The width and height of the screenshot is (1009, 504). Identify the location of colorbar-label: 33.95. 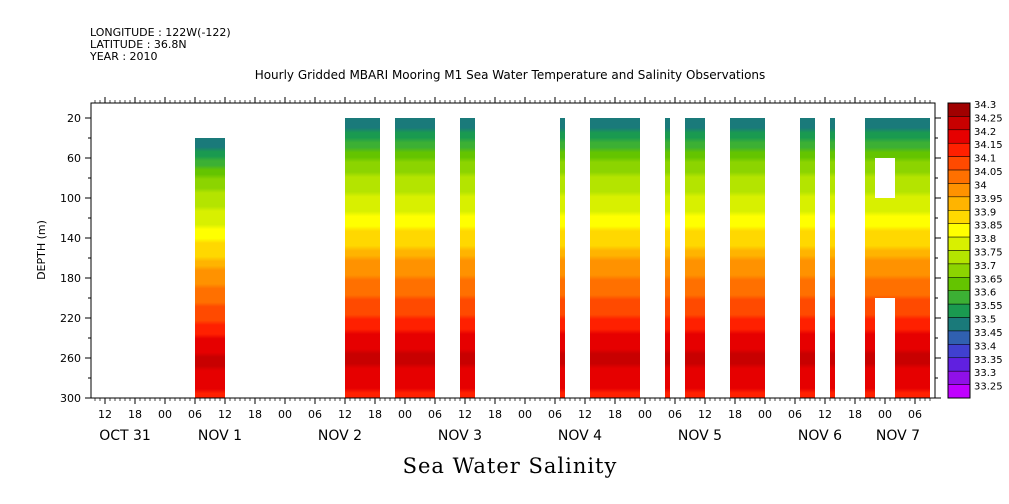
(988, 199).